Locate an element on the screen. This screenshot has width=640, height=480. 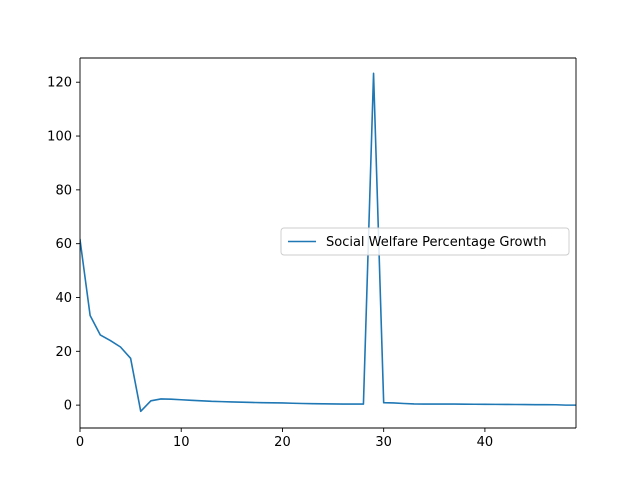
x-tick-label: 10 is located at coordinates (181, 442).